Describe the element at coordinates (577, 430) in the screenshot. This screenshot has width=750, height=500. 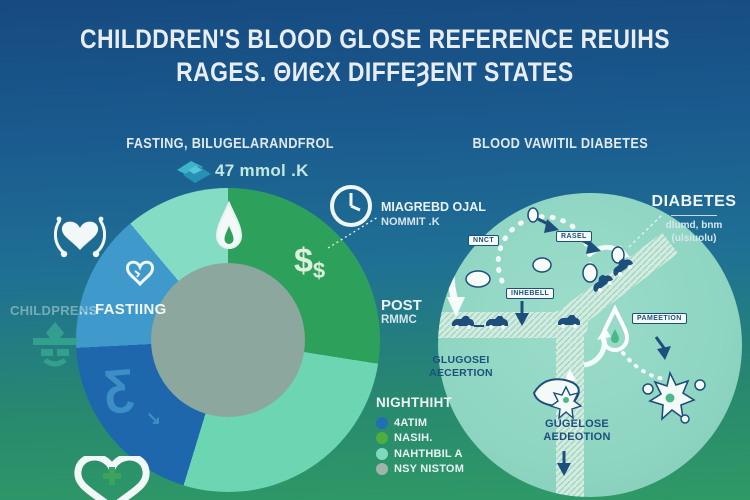
I see `glucose-bottom-note: GUGELOSE AEDEOTION` at that location.